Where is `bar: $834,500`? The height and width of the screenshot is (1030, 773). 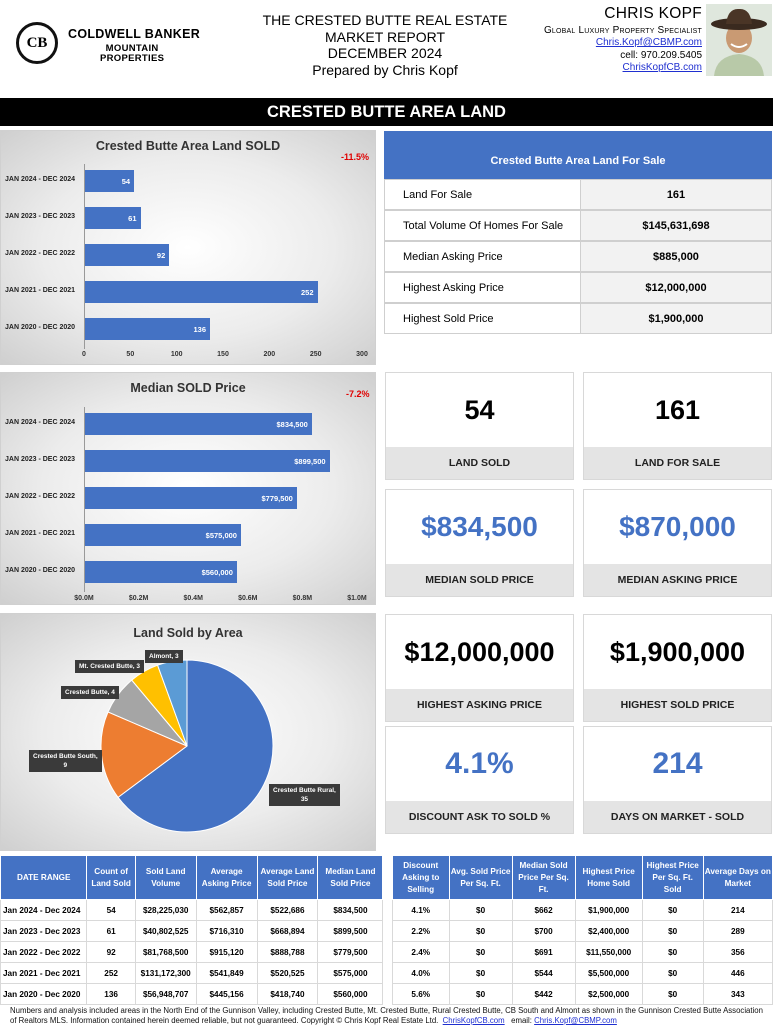 bar: $834,500 is located at coordinates (198, 424).